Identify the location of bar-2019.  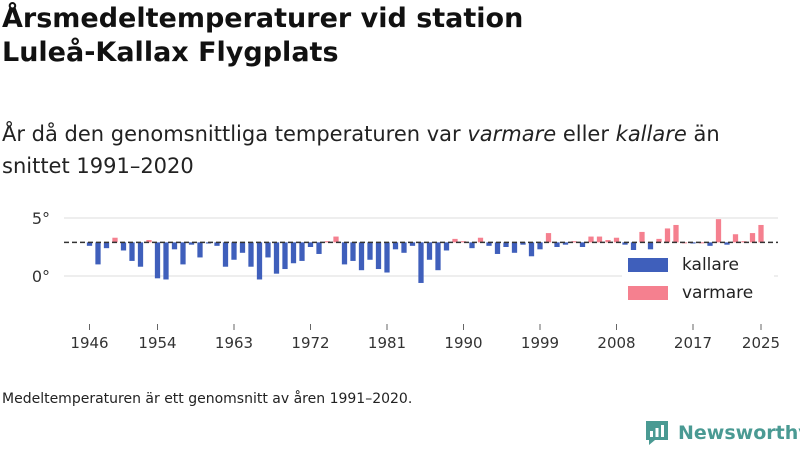
(710, 244).